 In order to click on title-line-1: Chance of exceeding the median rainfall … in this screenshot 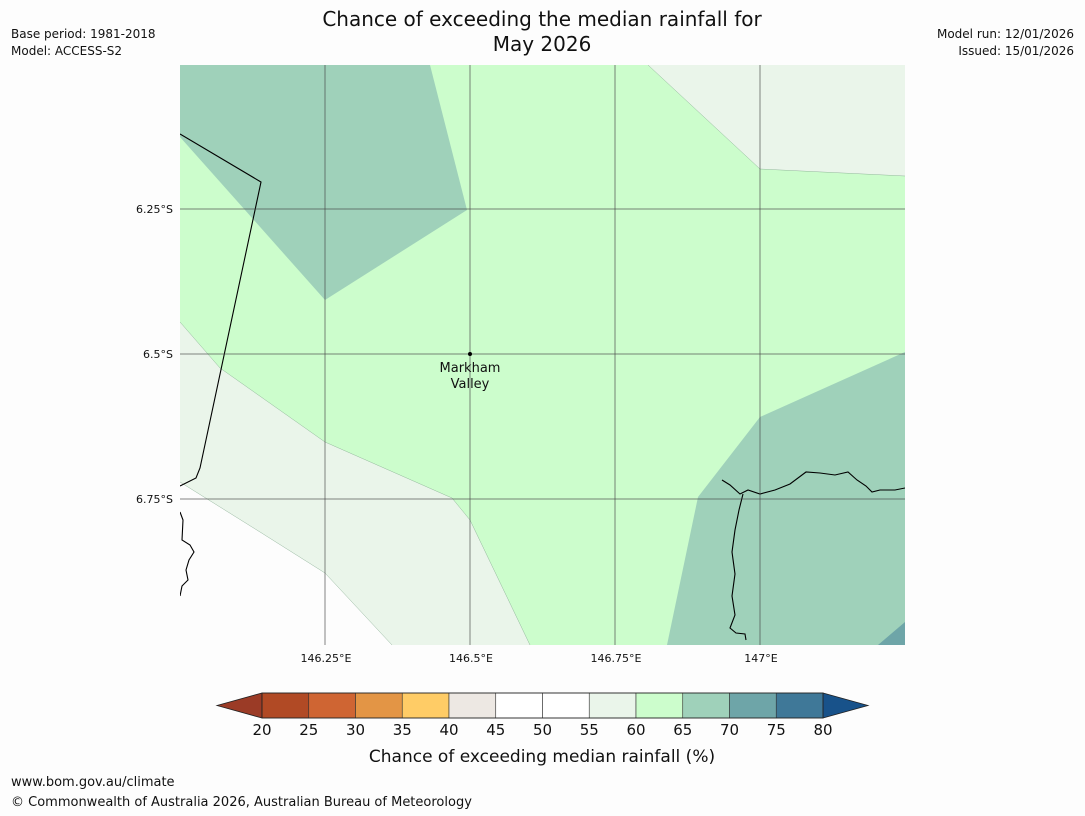, I will do `click(542, 19)`.